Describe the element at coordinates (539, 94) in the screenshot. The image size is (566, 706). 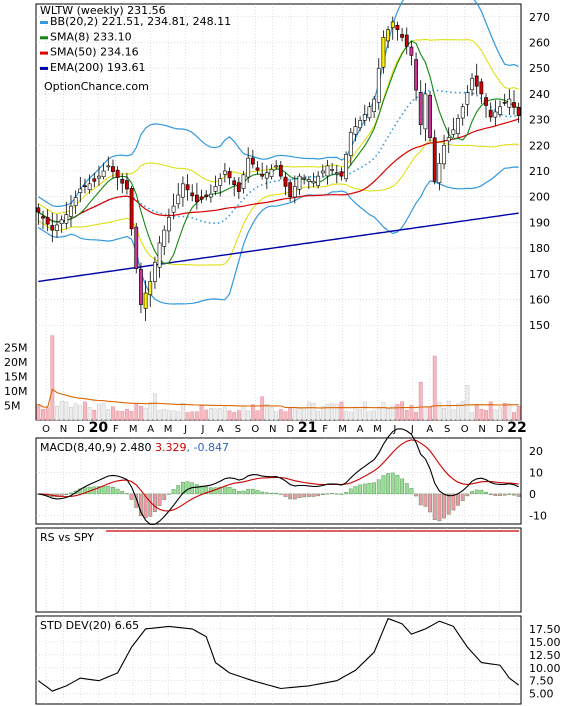
I see `price-y-tick-label: 240` at that location.